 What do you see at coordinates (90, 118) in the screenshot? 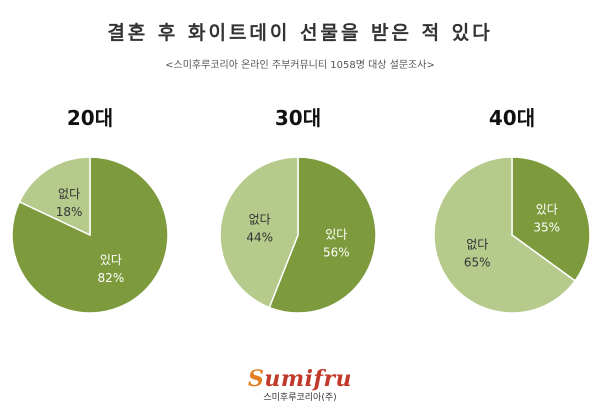
I see `pie-chart-title: 20대` at bounding box center [90, 118].